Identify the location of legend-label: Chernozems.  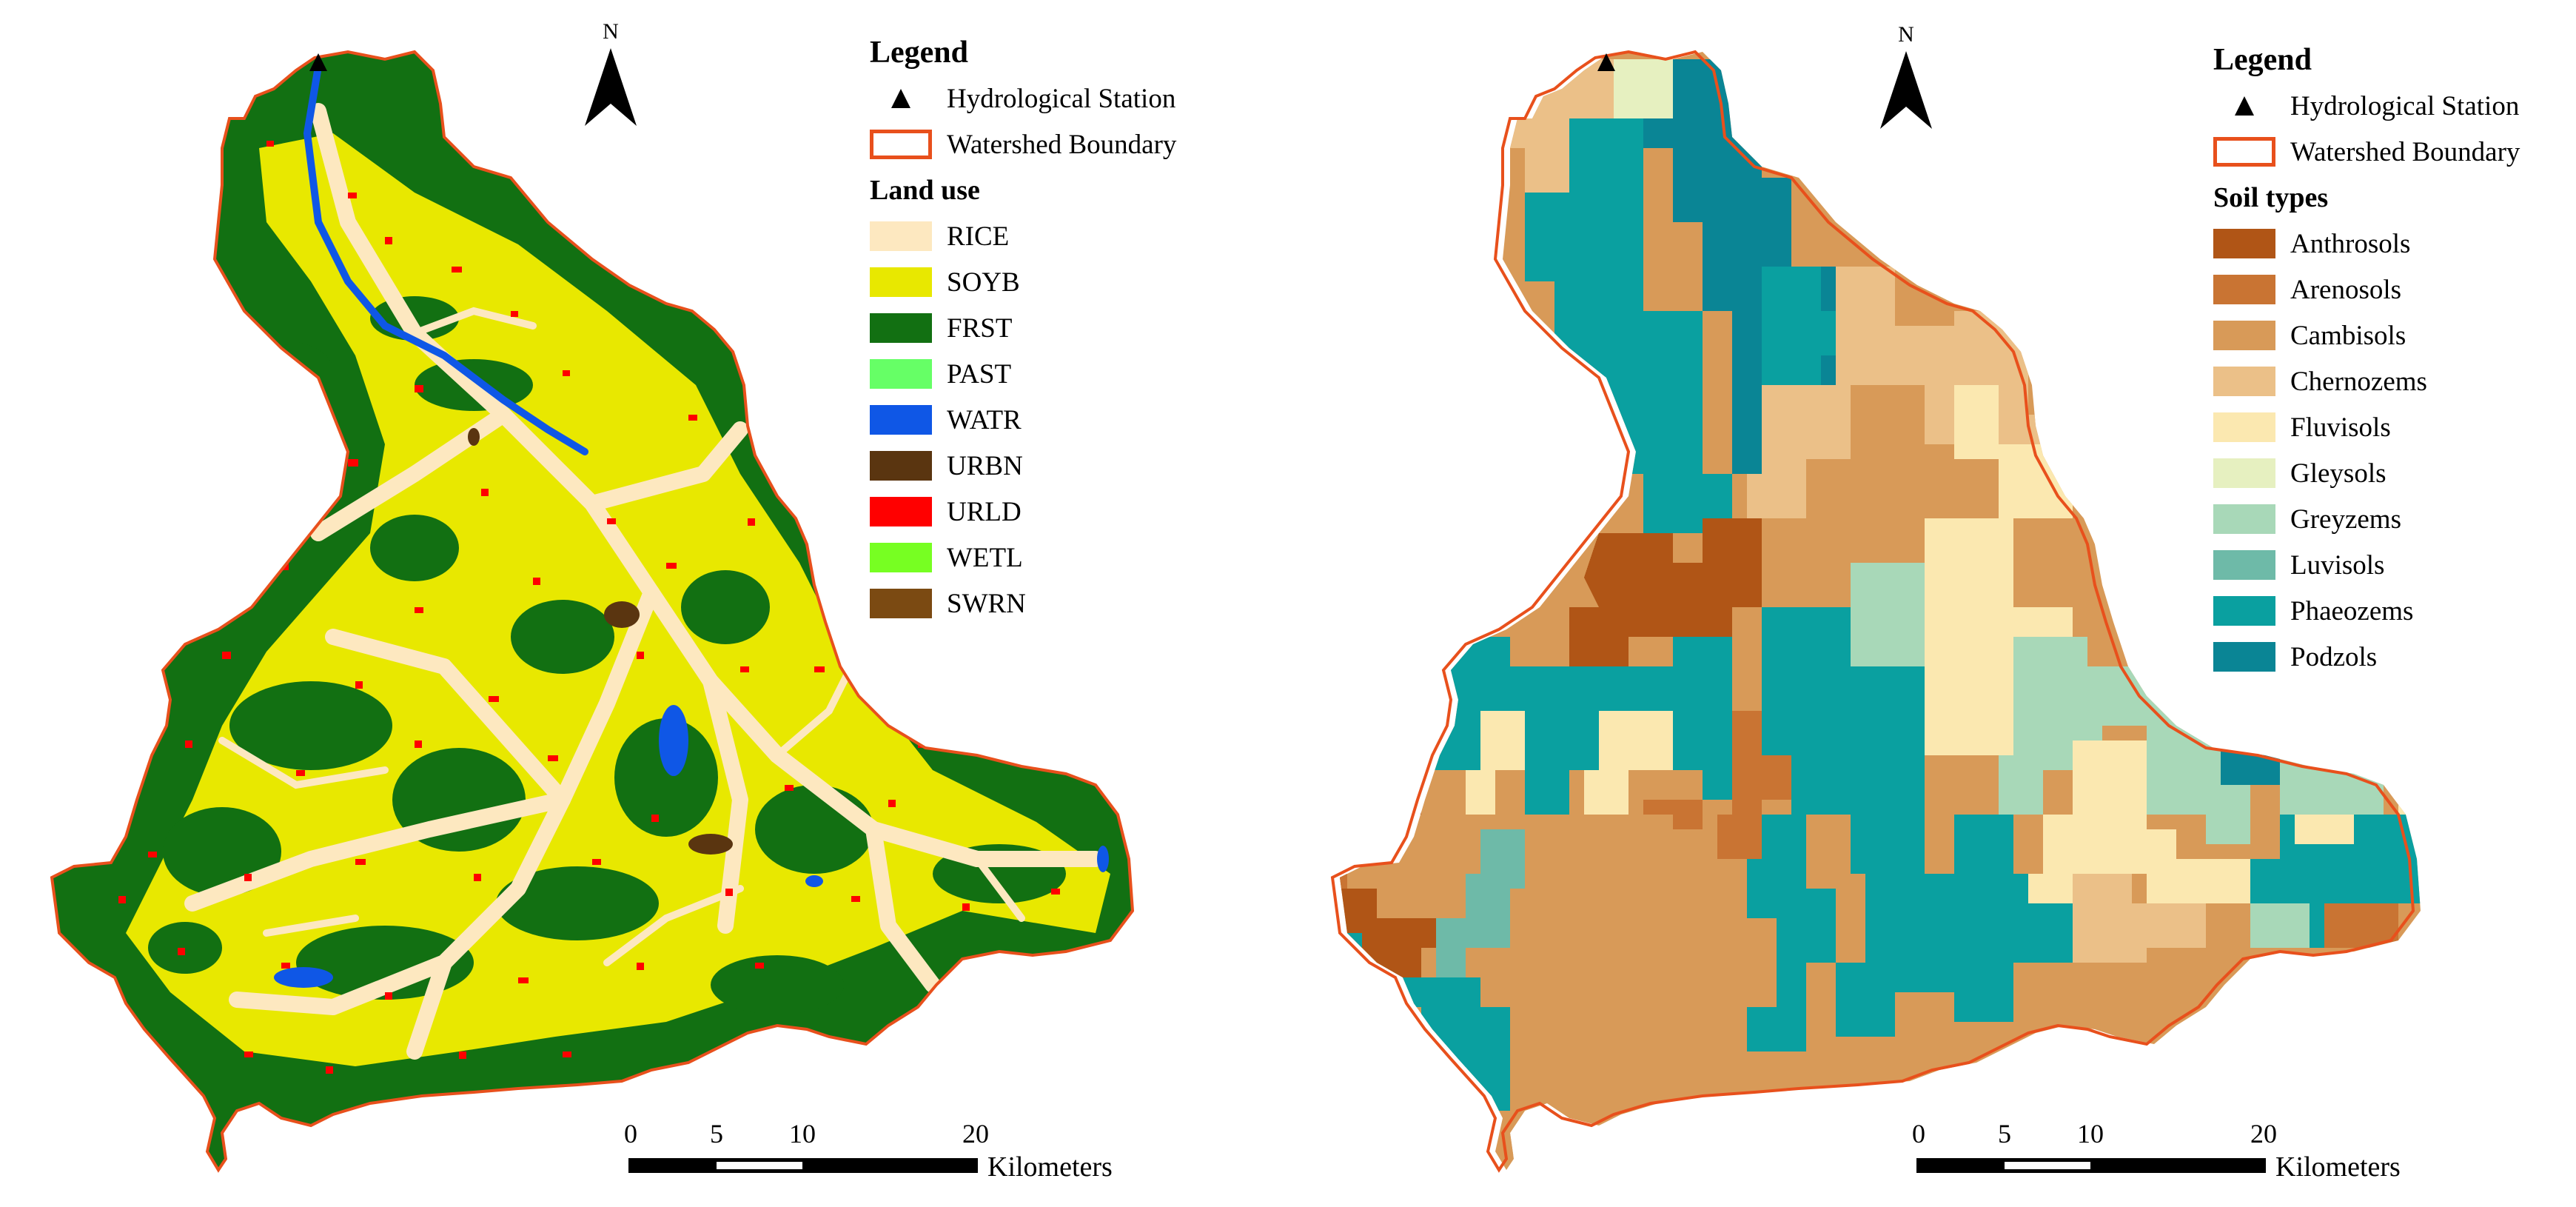
(2358, 382).